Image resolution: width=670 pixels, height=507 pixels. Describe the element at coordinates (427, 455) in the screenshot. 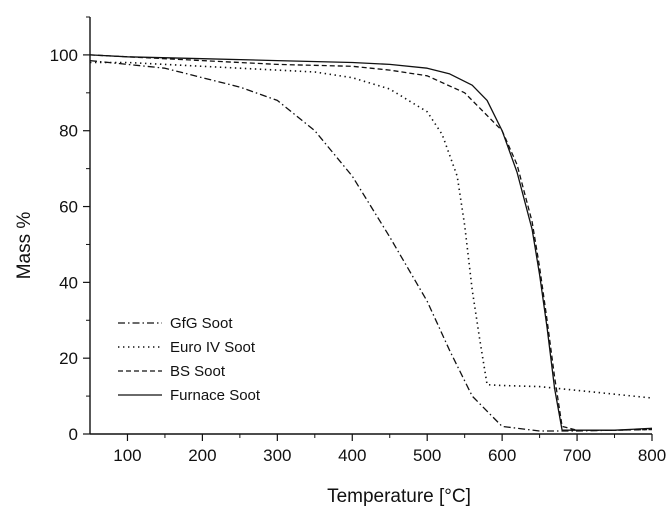

I see `x-tick-label: 500` at that location.